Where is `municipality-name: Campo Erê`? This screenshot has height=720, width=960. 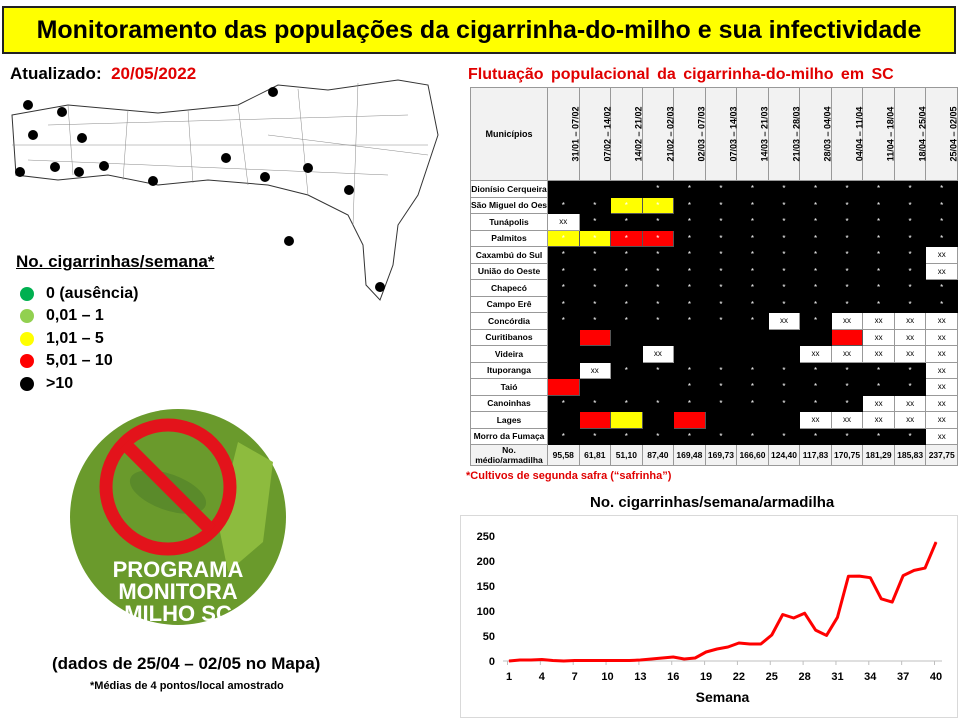 municipality-name: Campo Erê is located at coordinates (509, 304).